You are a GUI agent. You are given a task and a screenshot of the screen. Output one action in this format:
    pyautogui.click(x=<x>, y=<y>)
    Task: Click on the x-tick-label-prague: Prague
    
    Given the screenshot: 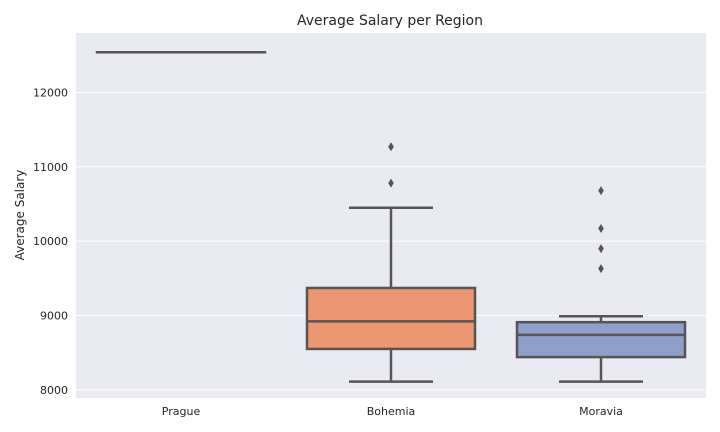 What is the action you would take?
    pyautogui.click(x=181, y=411)
    